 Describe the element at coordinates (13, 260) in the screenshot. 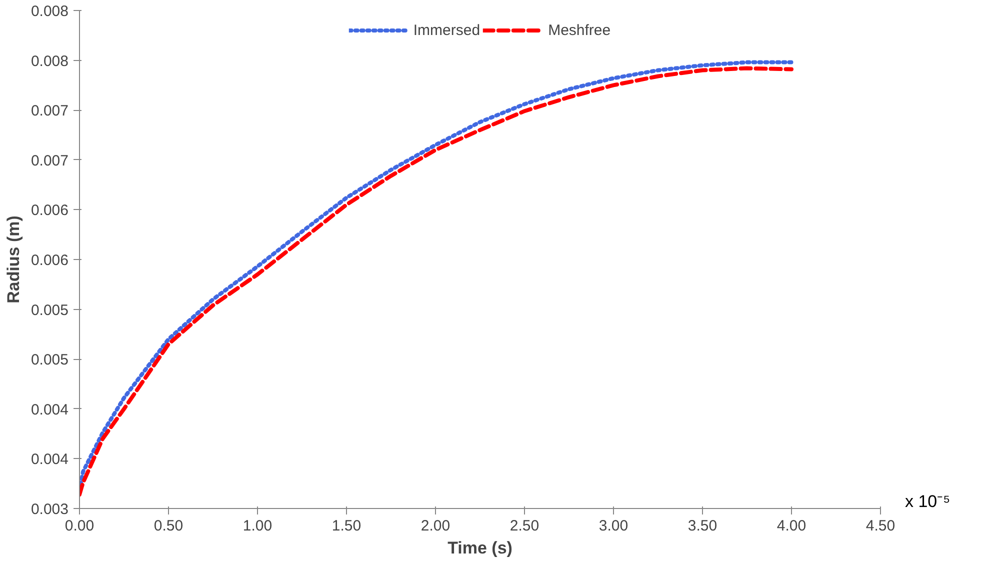

I see `y-axis-title: Radius (m)` at that location.